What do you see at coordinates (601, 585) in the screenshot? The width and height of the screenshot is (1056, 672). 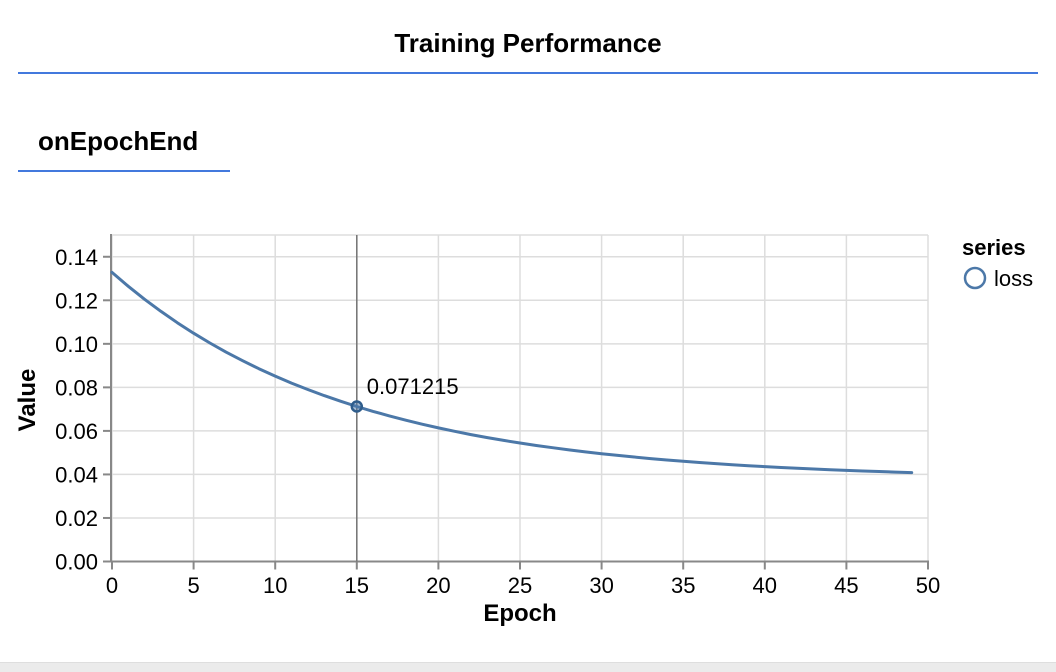 I see `x-tick-label: 30` at bounding box center [601, 585].